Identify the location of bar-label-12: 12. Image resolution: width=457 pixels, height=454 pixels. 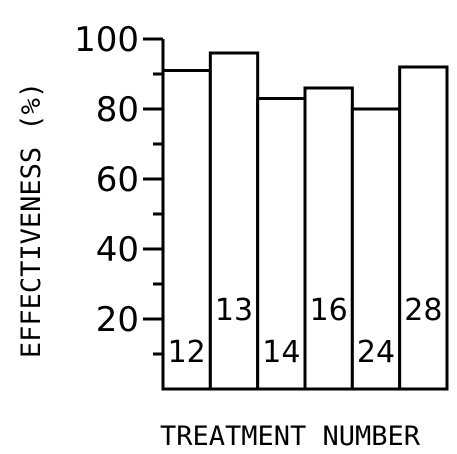
(187, 352).